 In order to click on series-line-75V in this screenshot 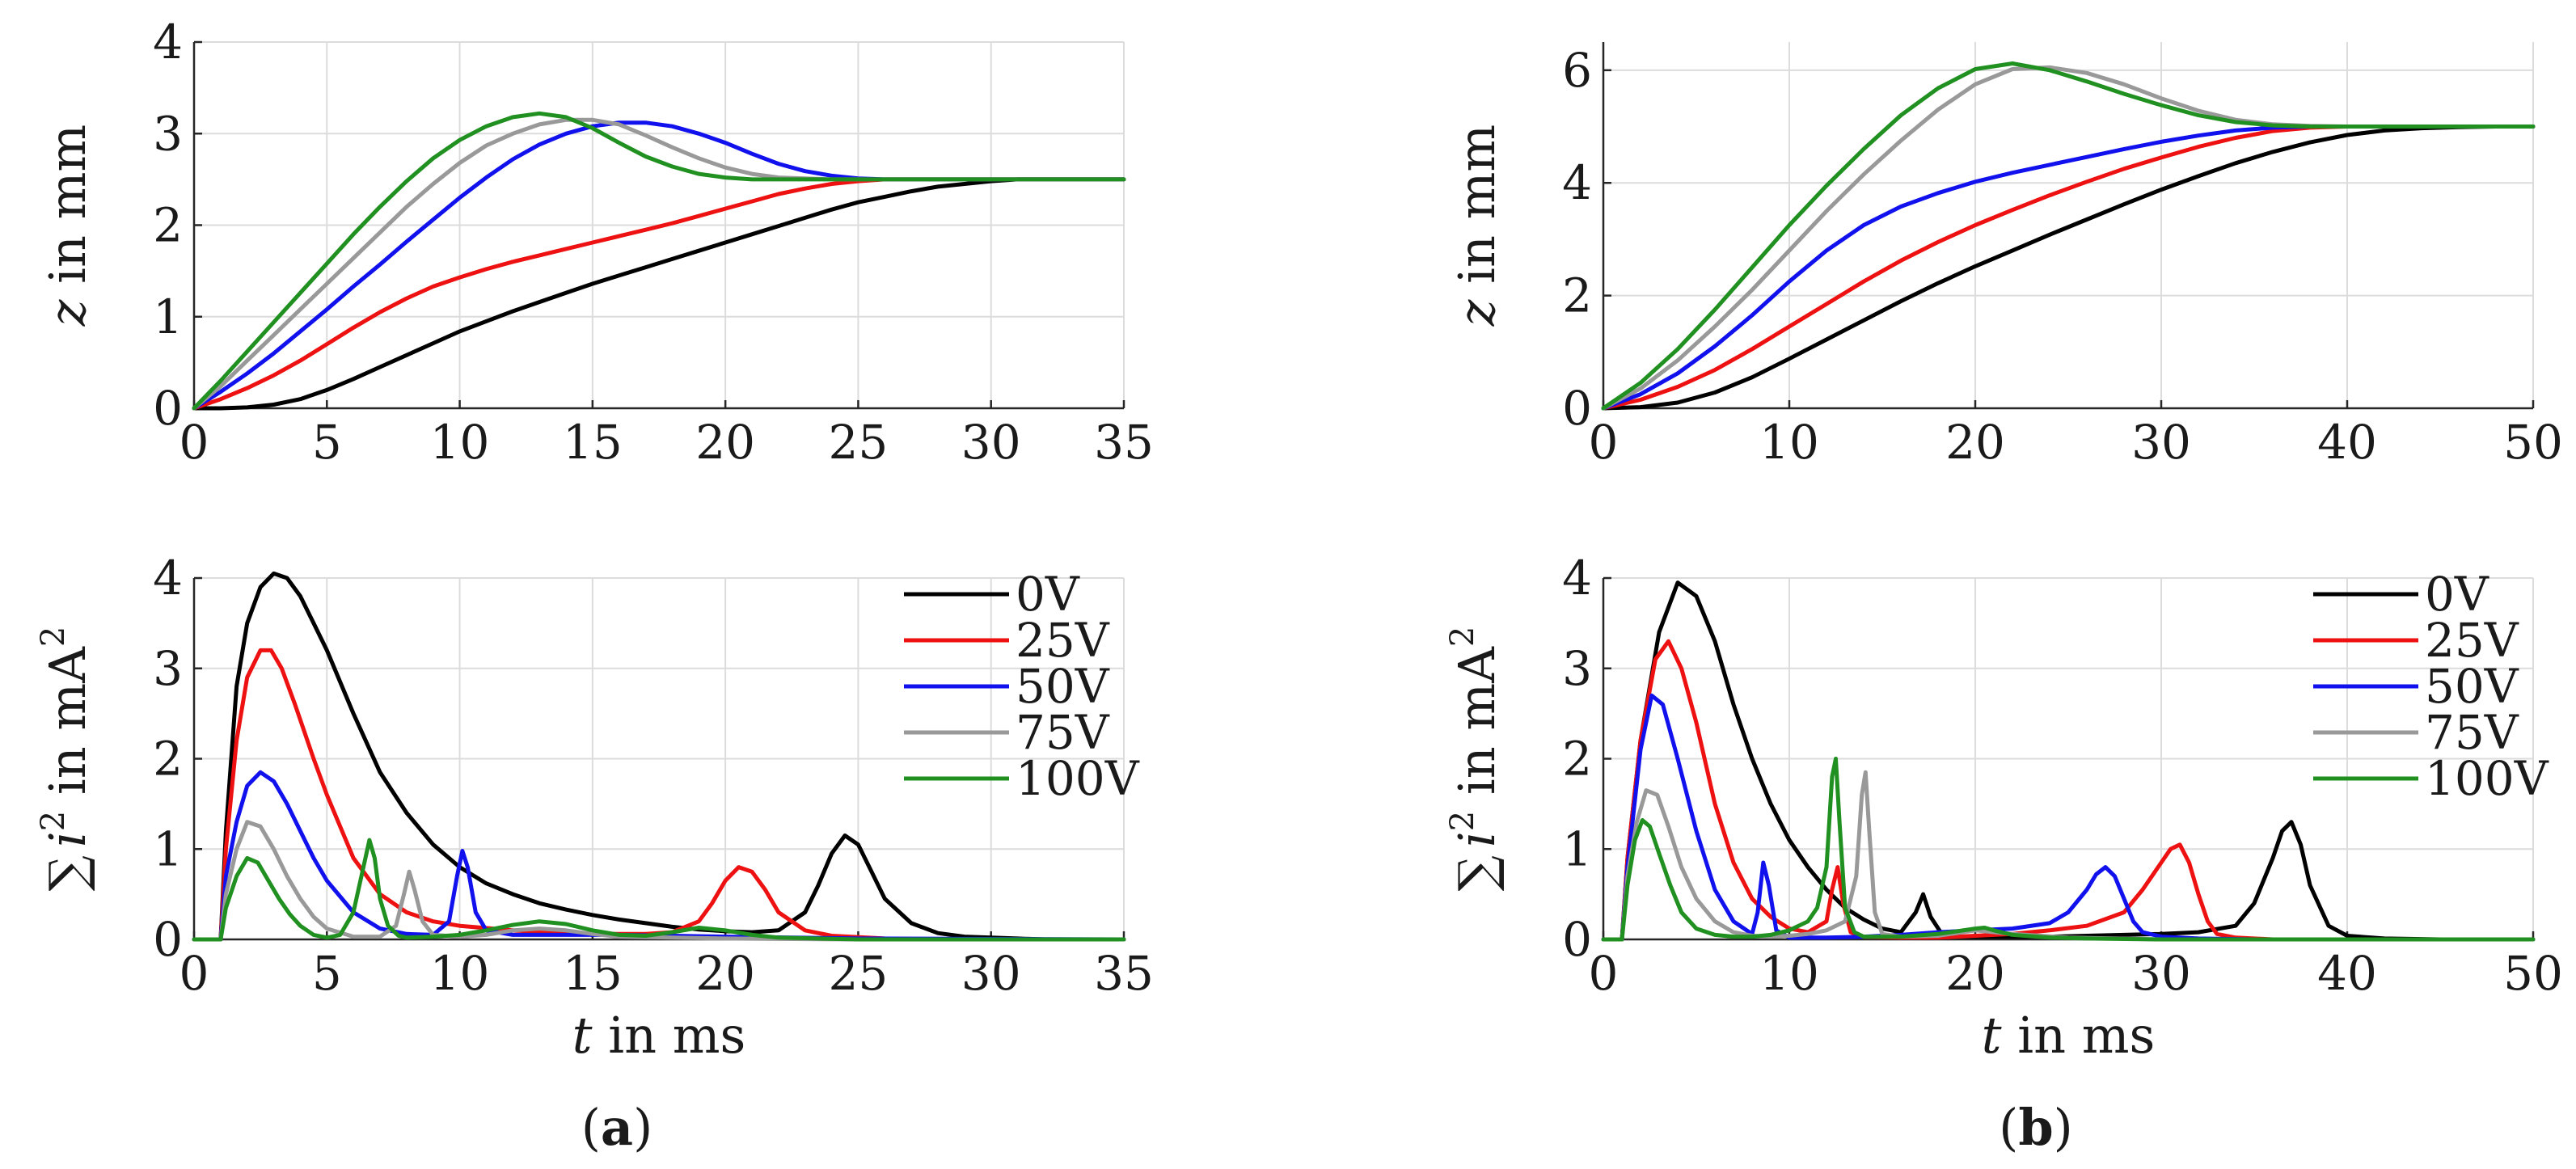, I will do `click(659, 881)`.